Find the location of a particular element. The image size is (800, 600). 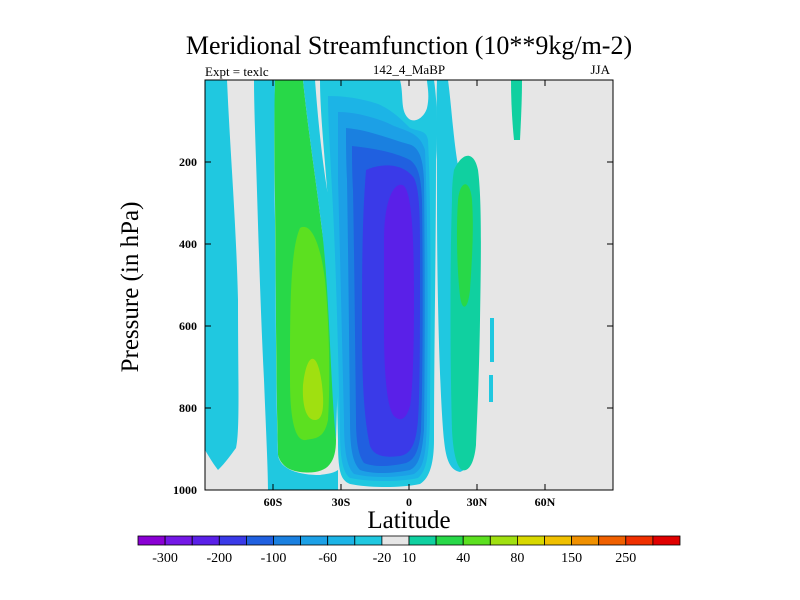

colorbar-tick-label: 250 is located at coordinates (625, 558).